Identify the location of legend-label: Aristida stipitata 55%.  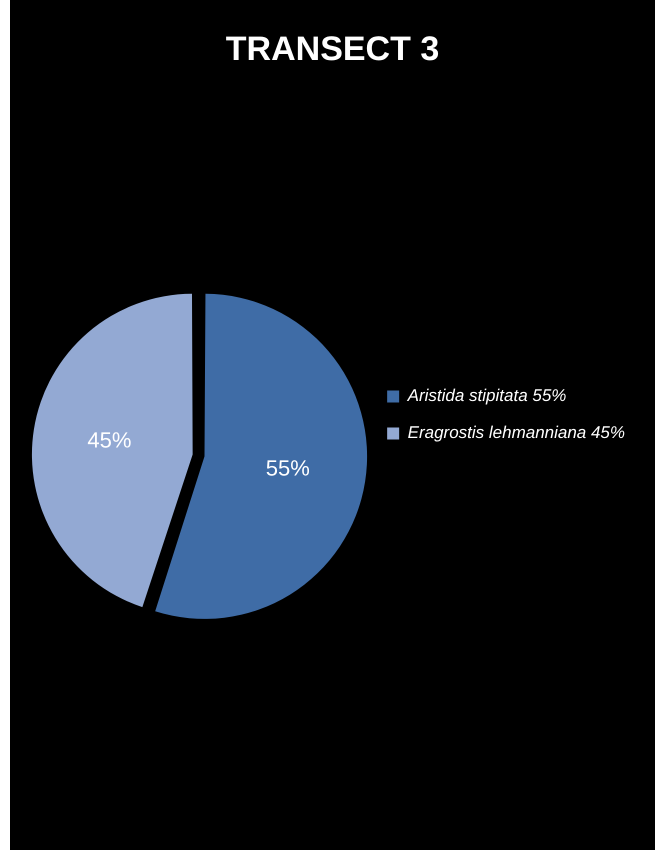
(486, 396).